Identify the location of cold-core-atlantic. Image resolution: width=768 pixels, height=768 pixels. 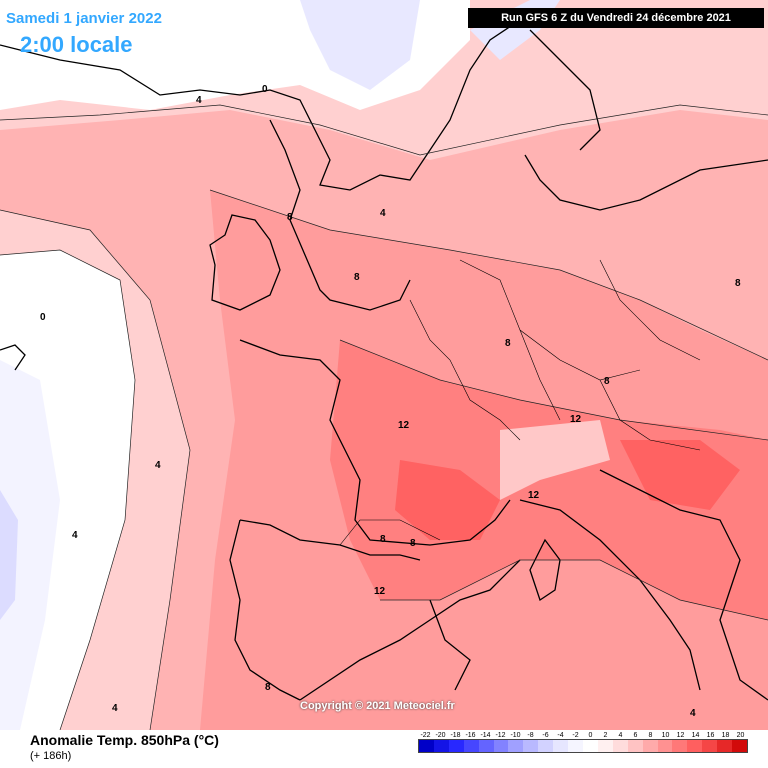
(9, 555).